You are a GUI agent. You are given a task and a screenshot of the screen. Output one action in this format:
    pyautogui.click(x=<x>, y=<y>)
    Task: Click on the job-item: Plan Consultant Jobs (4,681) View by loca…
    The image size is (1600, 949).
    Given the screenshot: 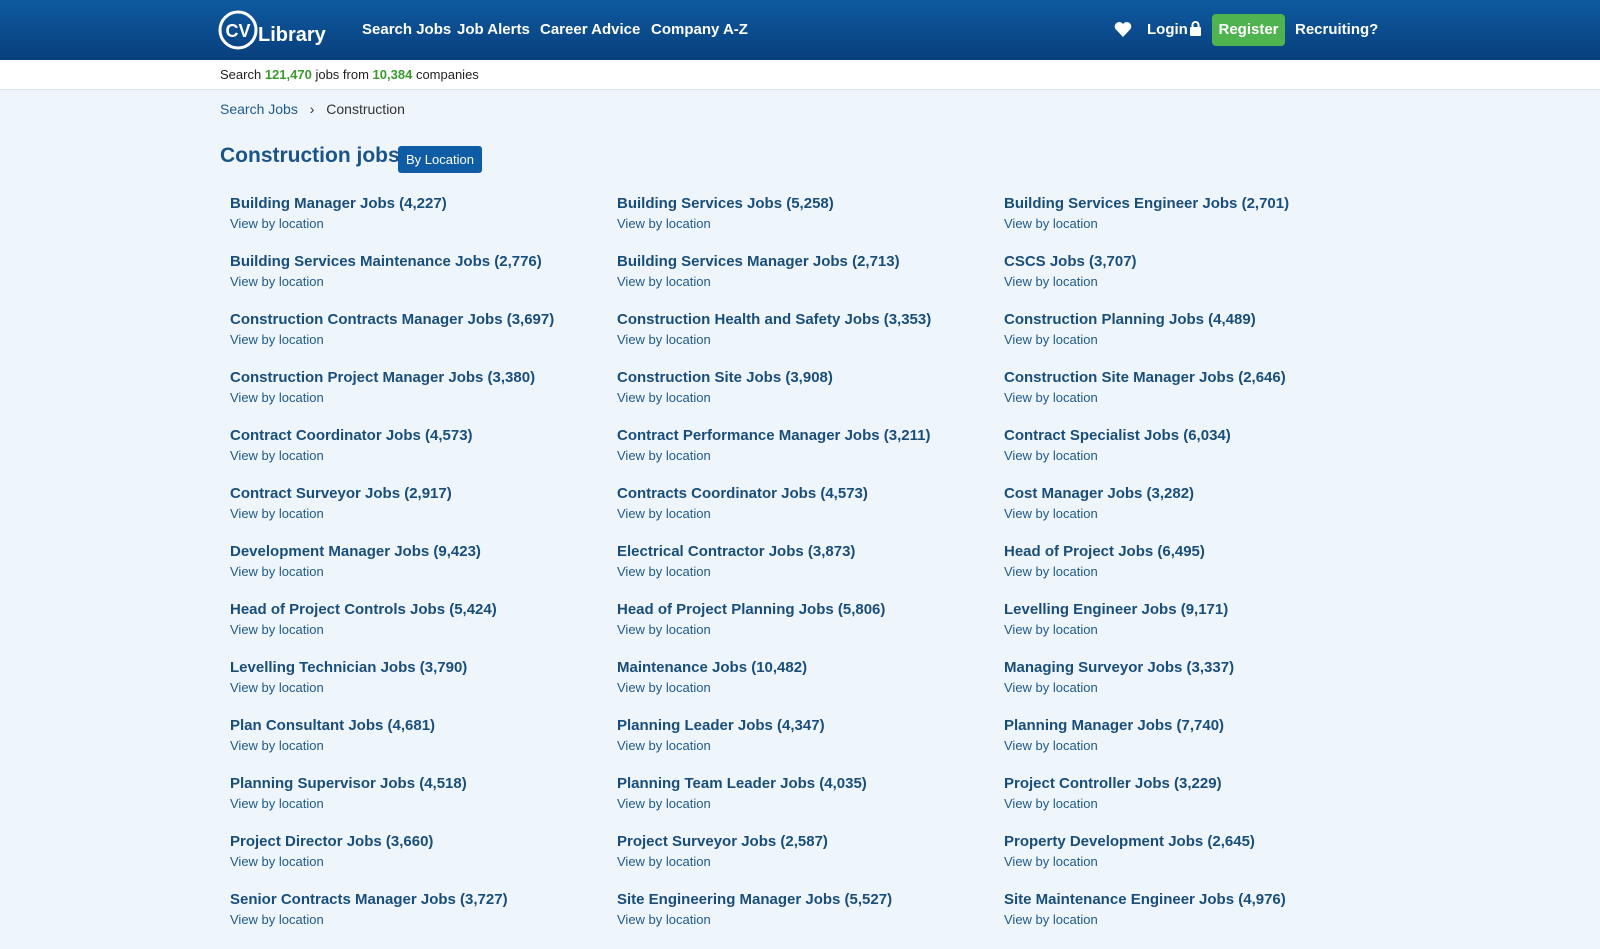 What is the action you would take?
    pyautogui.click(x=423, y=746)
    